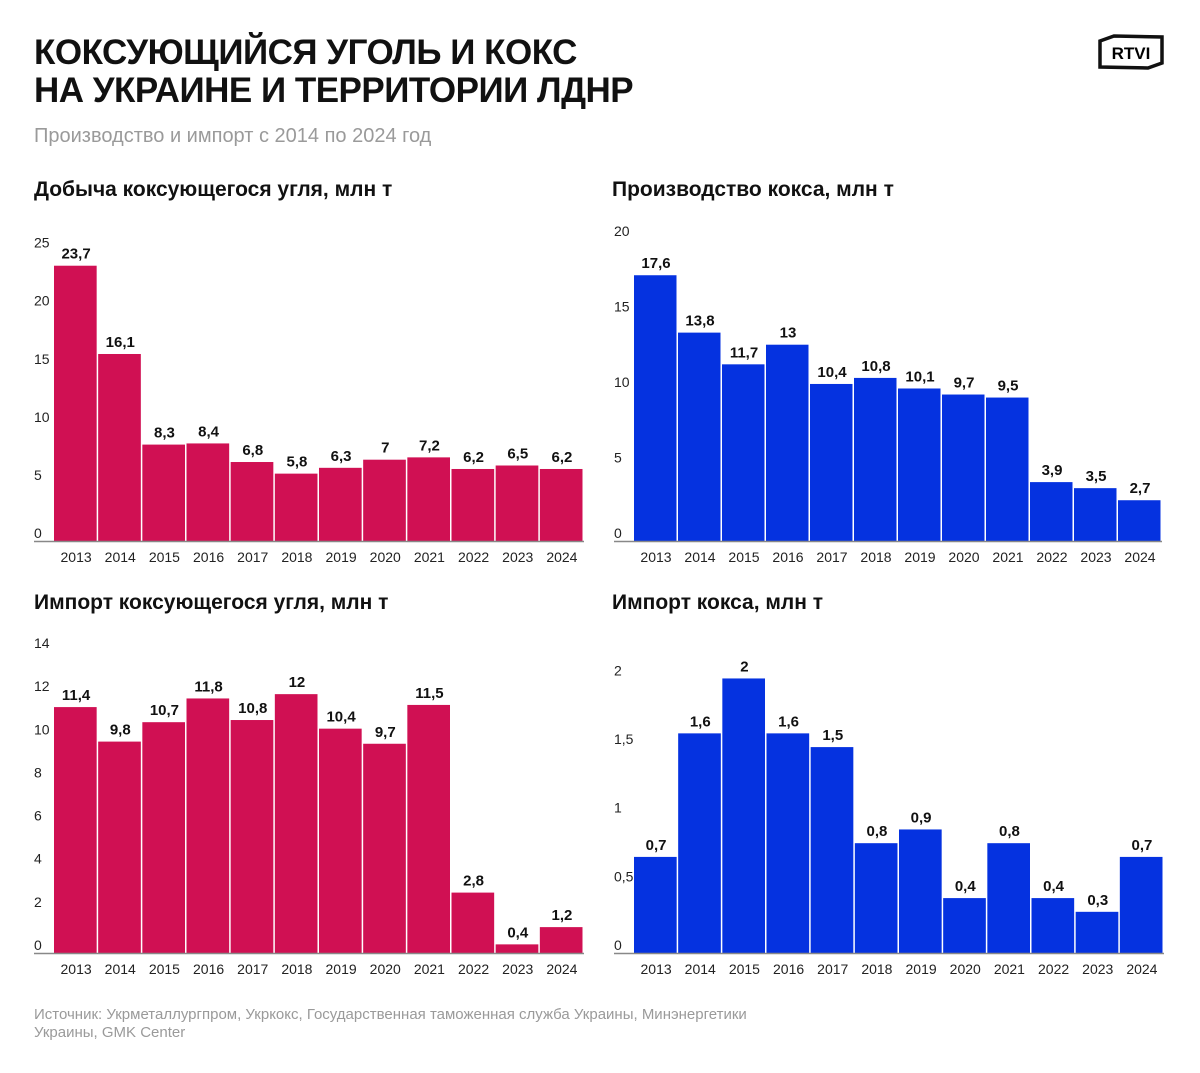 The width and height of the screenshot is (1200, 1073). What do you see at coordinates (164, 433) in the screenshot?
I see `data-label: 8,3` at bounding box center [164, 433].